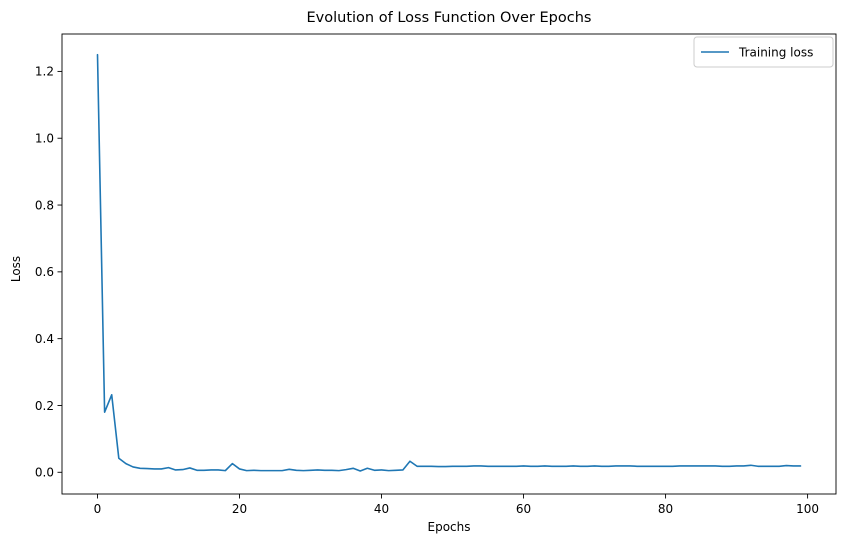  I want to click on legend: Training loss, so click(763, 52).